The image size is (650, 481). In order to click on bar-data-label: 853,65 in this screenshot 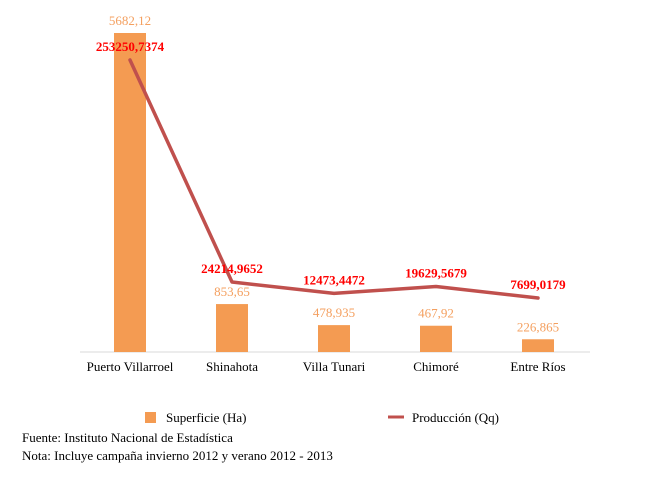, I will do `click(232, 291)`.